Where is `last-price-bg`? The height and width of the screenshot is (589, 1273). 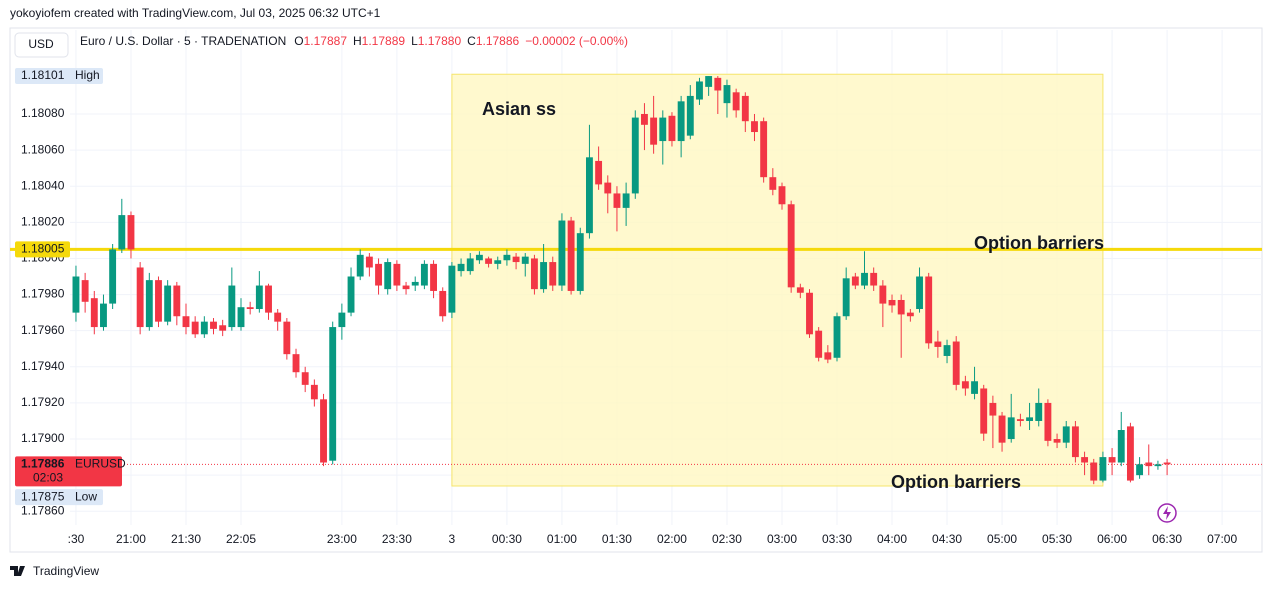
last-price-bg is located at coordinates (68, 471).